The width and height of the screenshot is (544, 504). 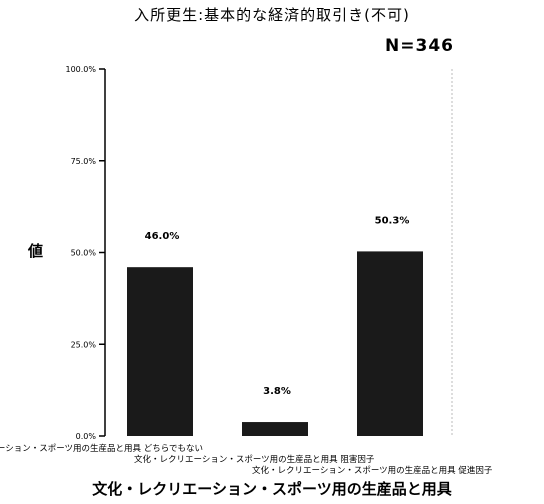 I want to click on data-label: 46.0%, so click(x=162, y=236).